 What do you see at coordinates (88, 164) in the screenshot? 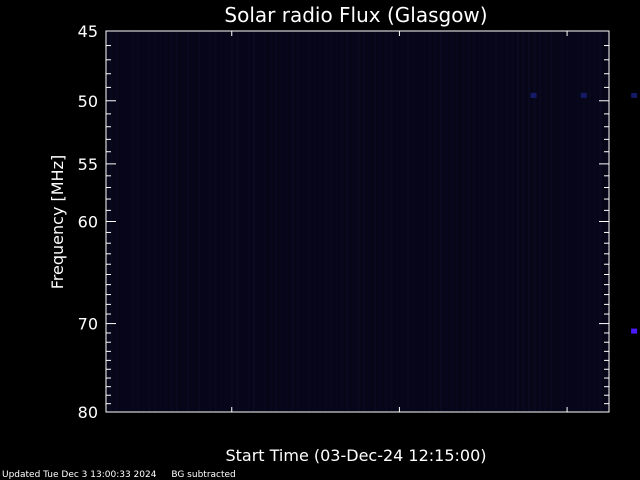
I see `y-tick-label: 55` at bounding box center [88, 164].